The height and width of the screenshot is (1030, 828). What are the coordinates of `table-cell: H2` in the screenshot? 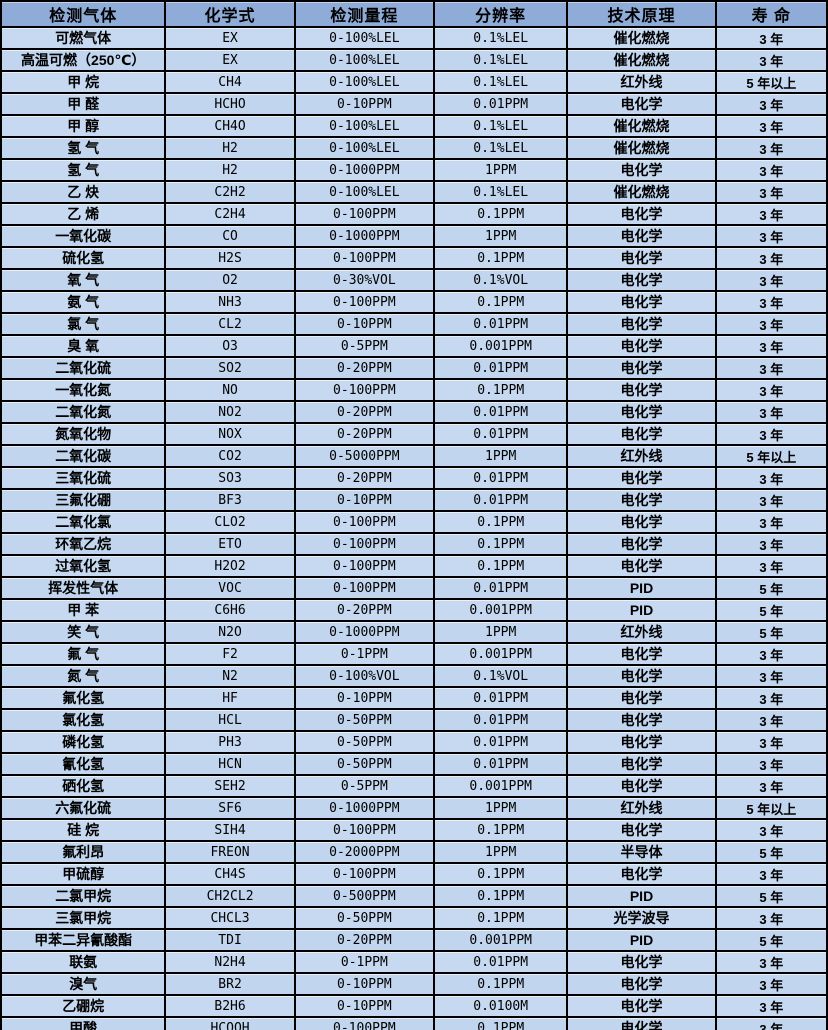 It's located at (230, 148).